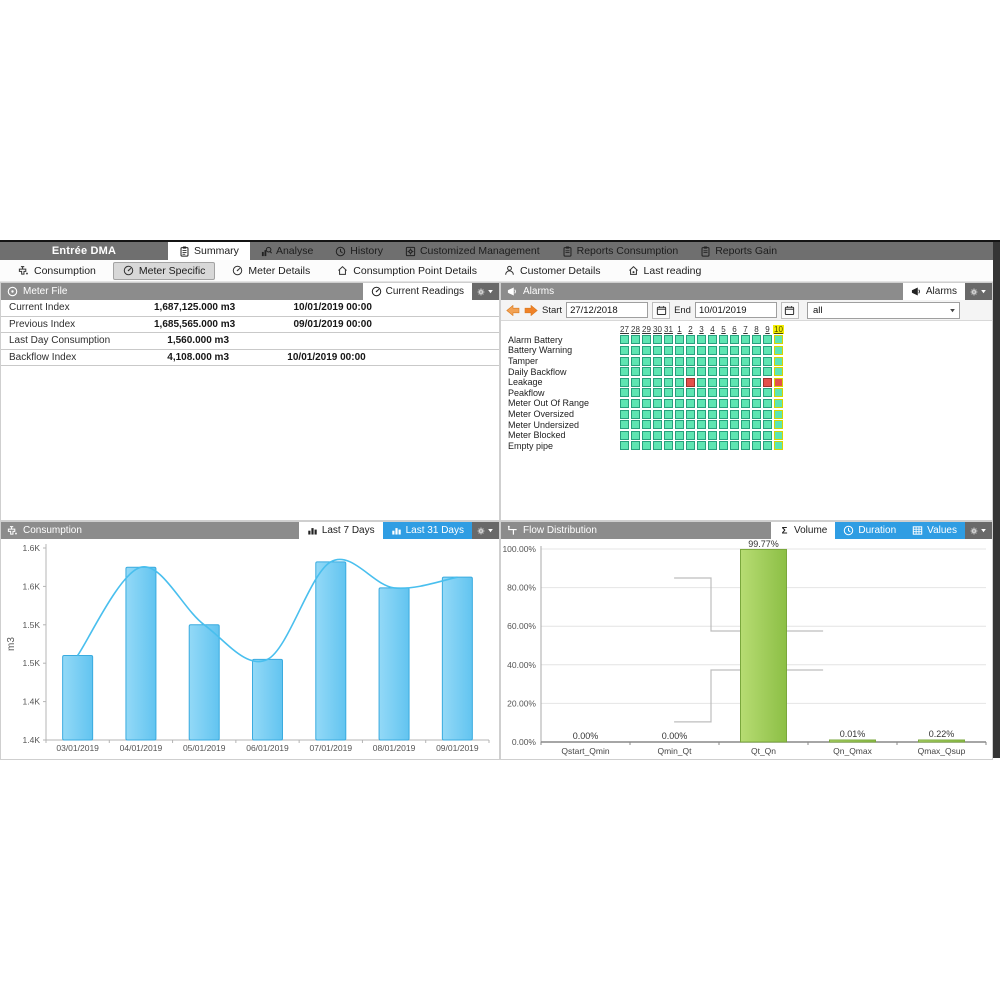 This screenshot has width=1000, height=1000. Describe the element at coordinates (657, 329) in the screenshot. I see `grid-column-header: 30` at that location.